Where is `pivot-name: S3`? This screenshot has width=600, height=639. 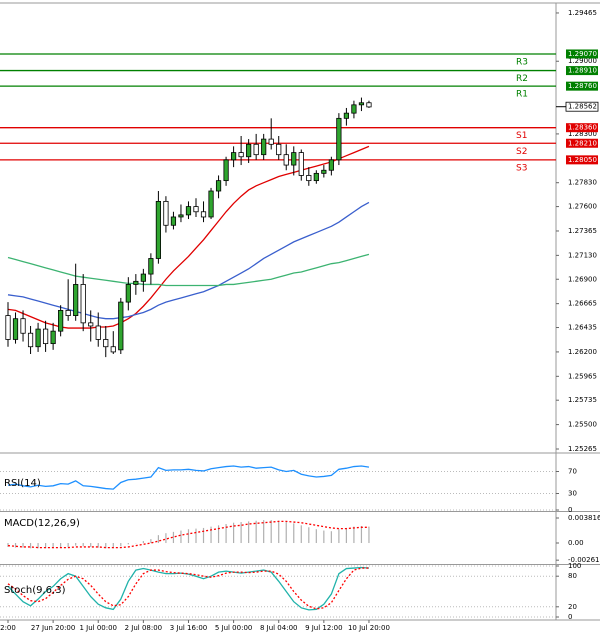 pivot-name: S3 is located at coordinates (521, 168).